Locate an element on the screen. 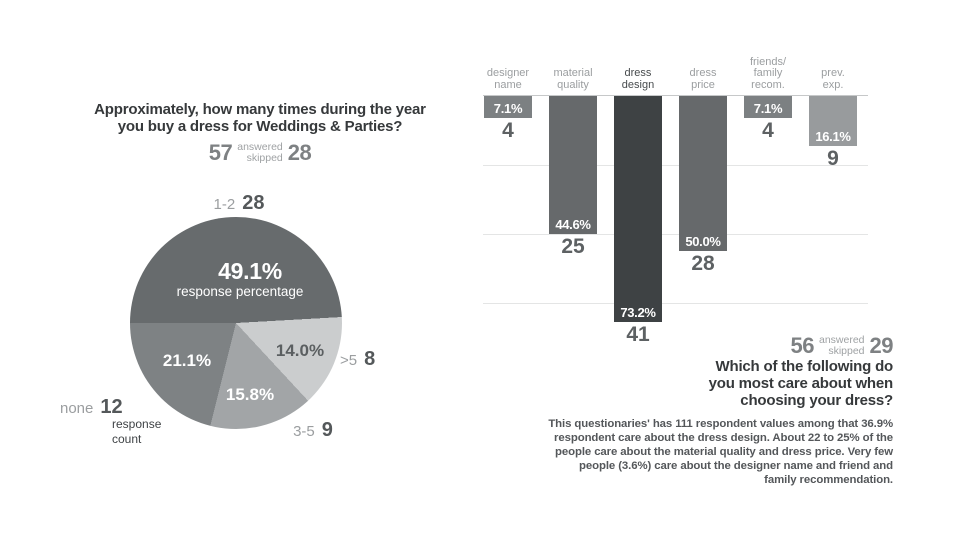  pie-center-caption: response percentage is located at coordinates (240, 291).